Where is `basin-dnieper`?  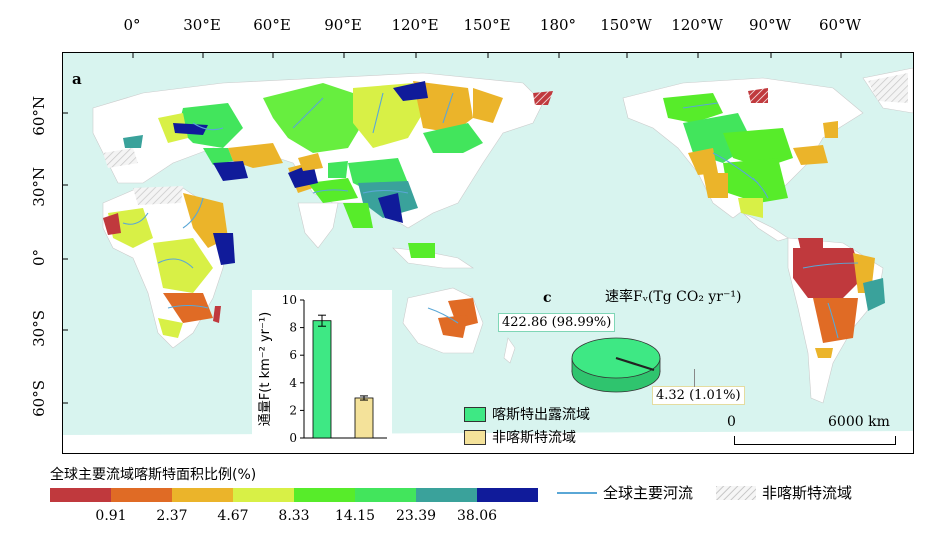
basin-dnieper is located at coordinates (173, 128).